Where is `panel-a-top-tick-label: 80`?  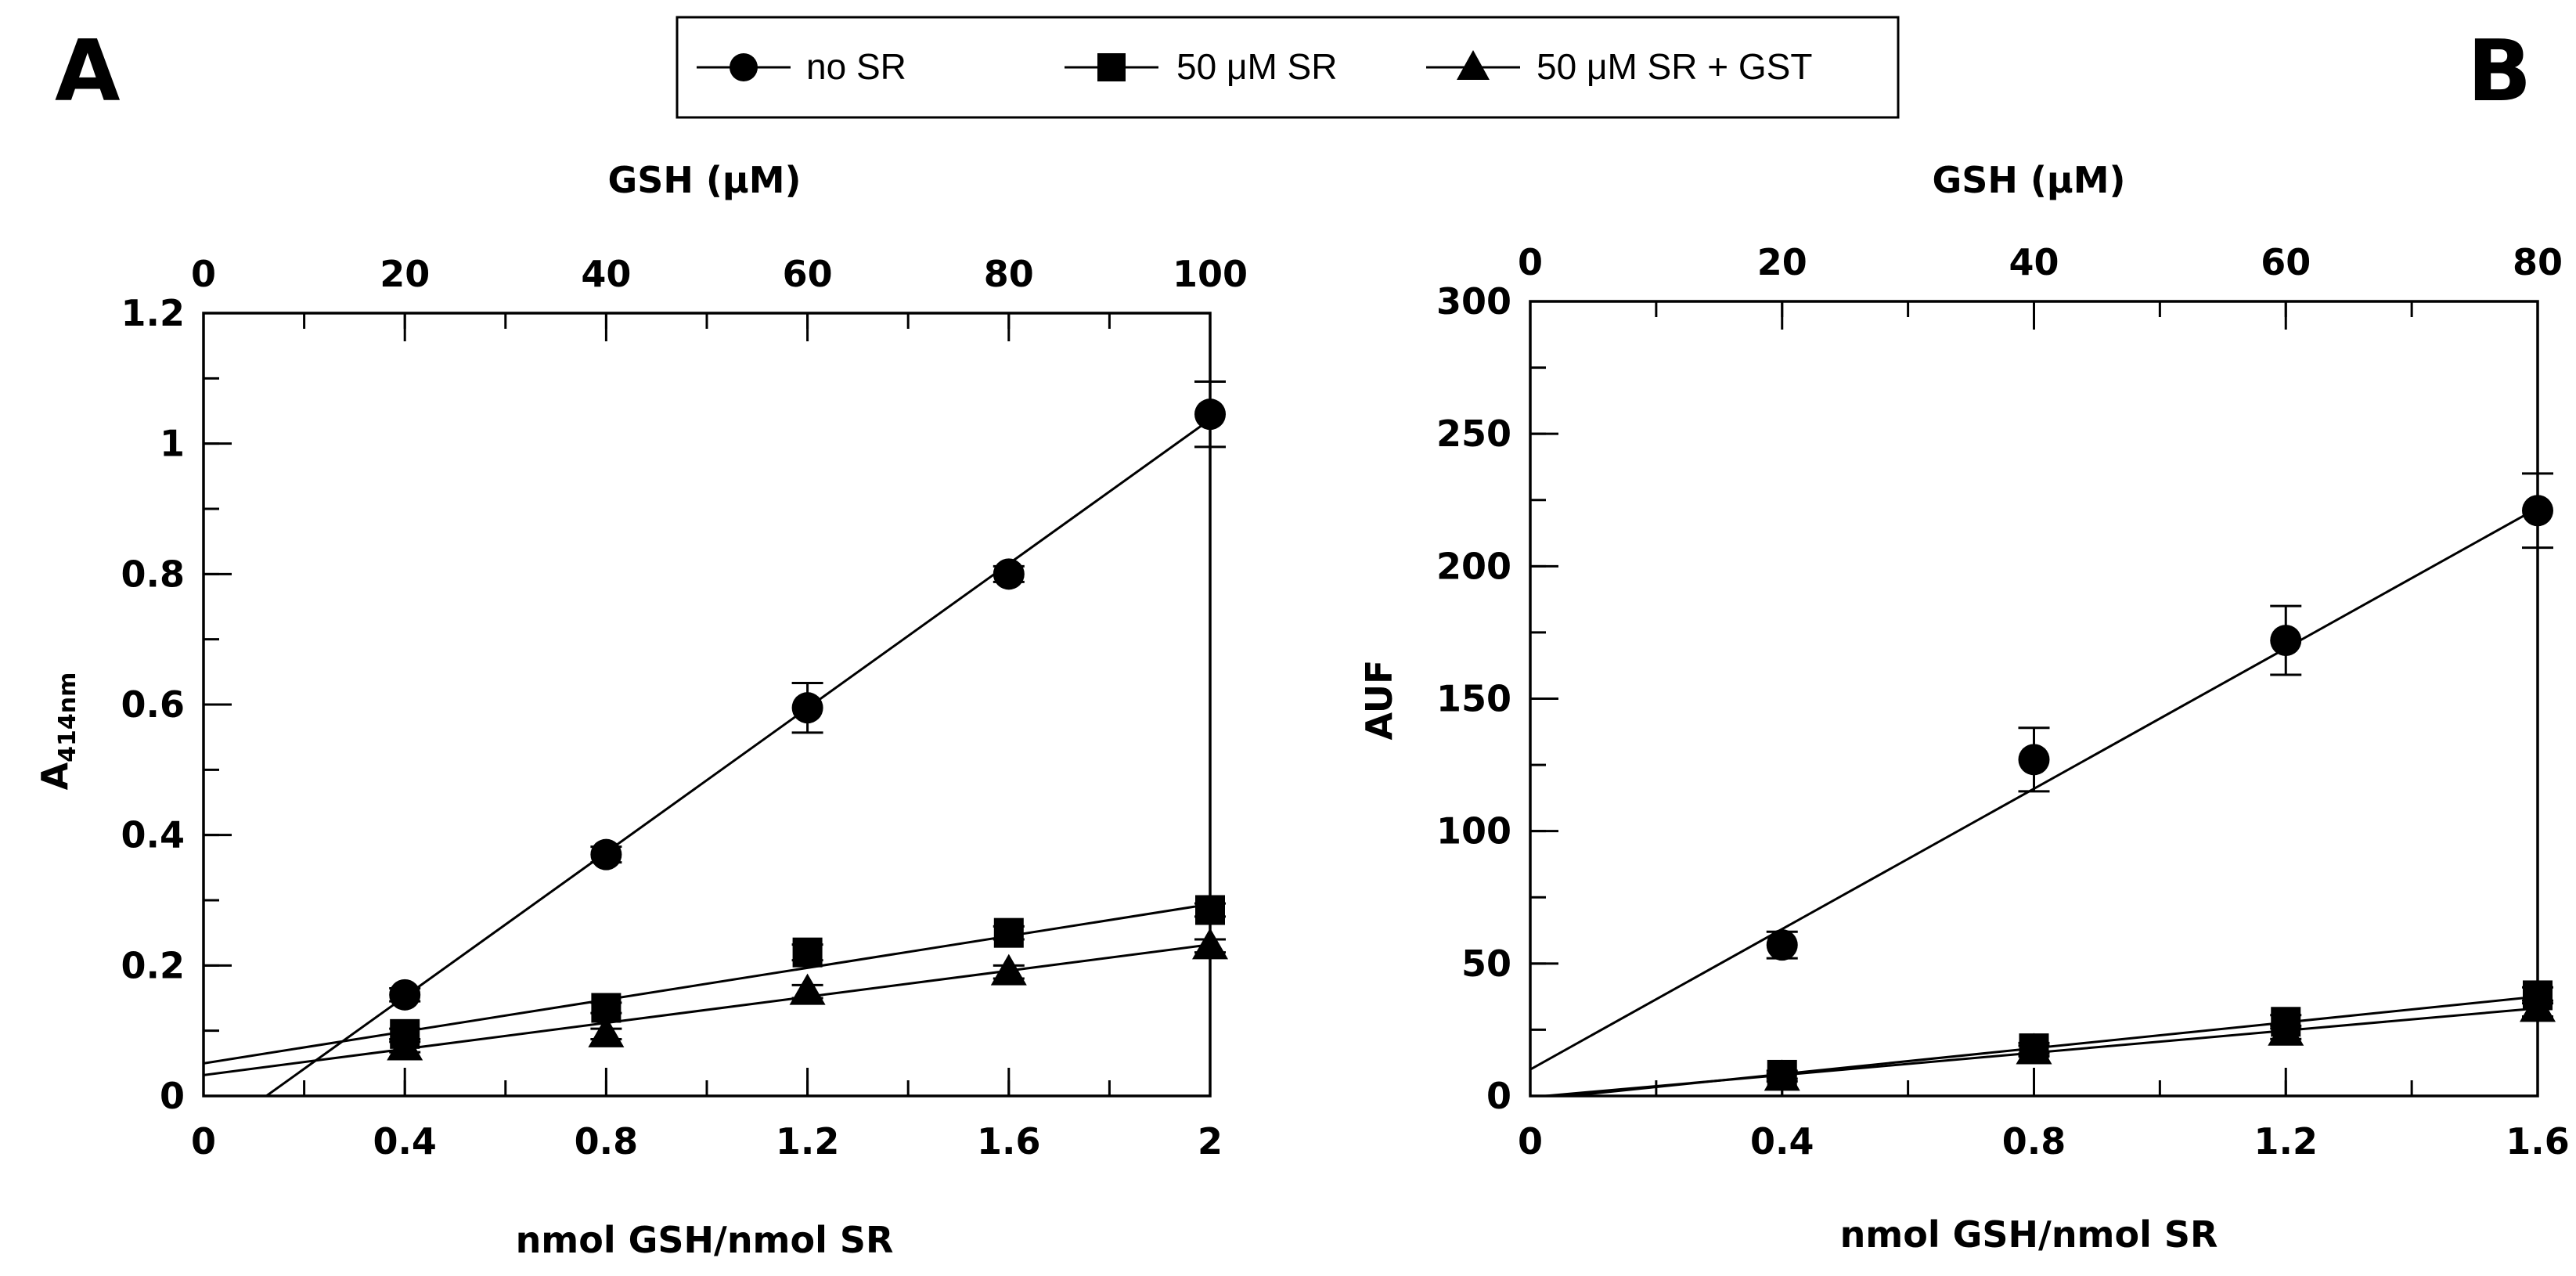 panel-a-top-tick-label: 80 is located at coordinates (1009, 274).